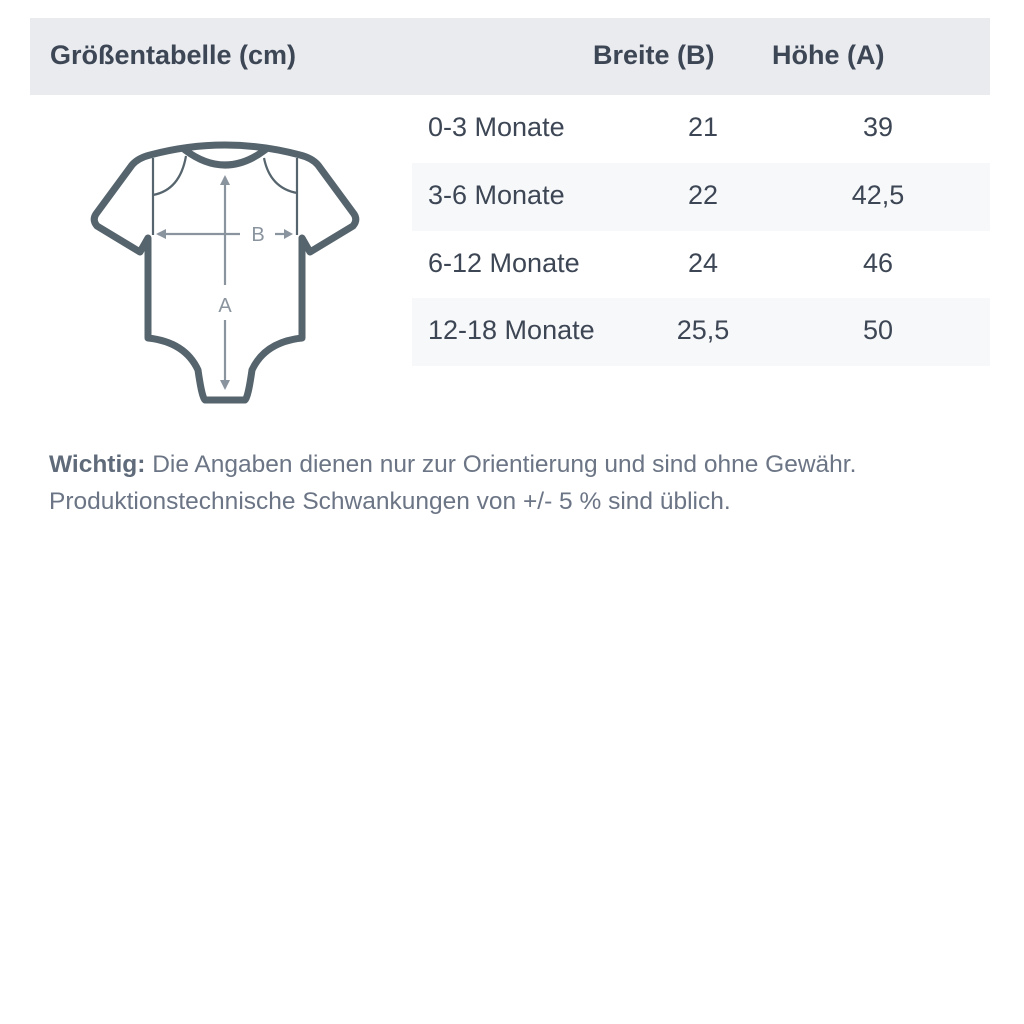 This screenshot has height=1024, width=1024. I want to click on hoehe-cell: 39, so click(878, 127).